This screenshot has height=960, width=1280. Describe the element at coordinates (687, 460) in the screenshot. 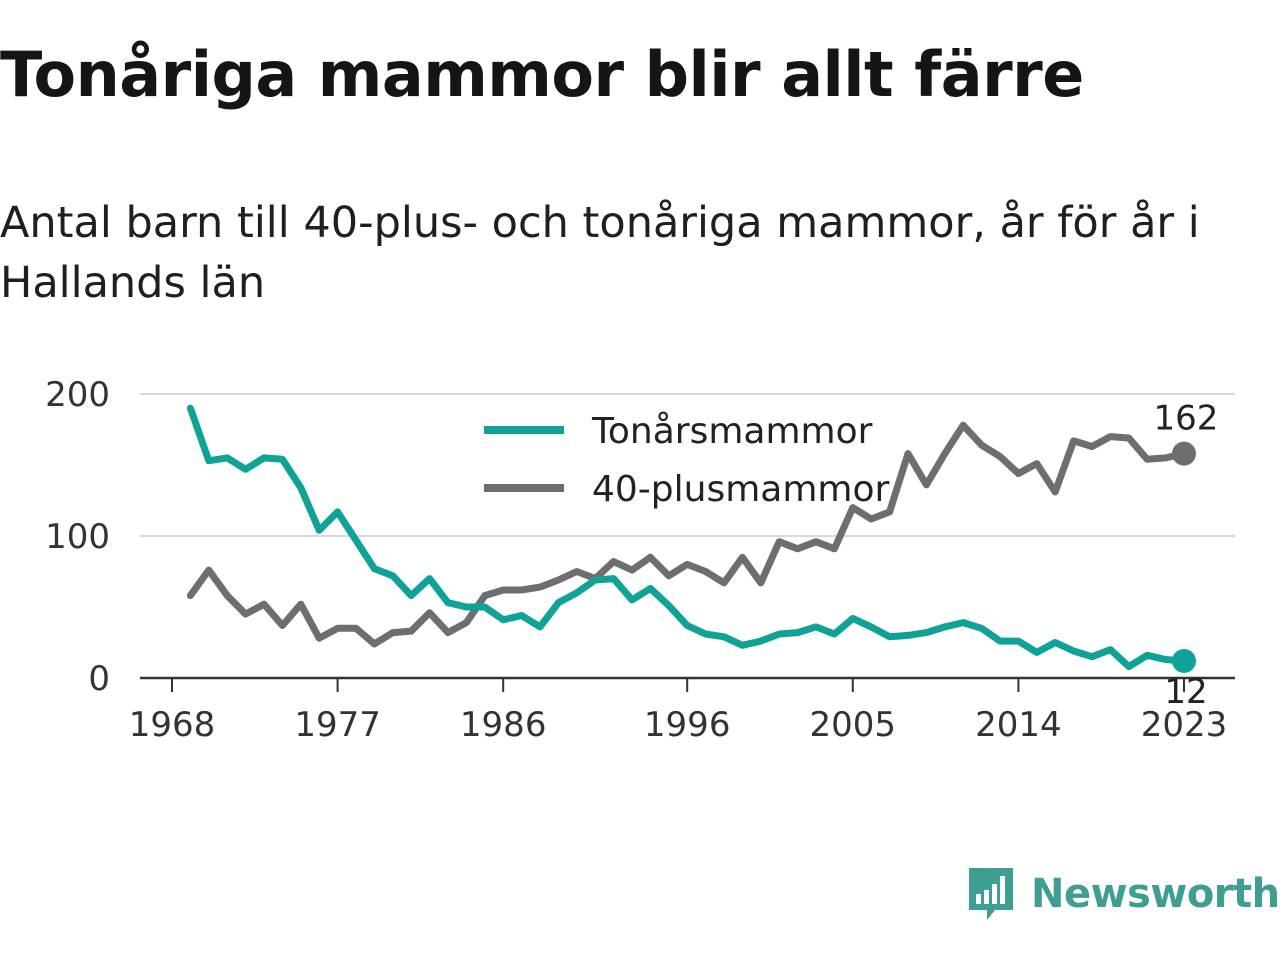

I see `legend: Tonårsmammor 40-plusmammor` at that location.